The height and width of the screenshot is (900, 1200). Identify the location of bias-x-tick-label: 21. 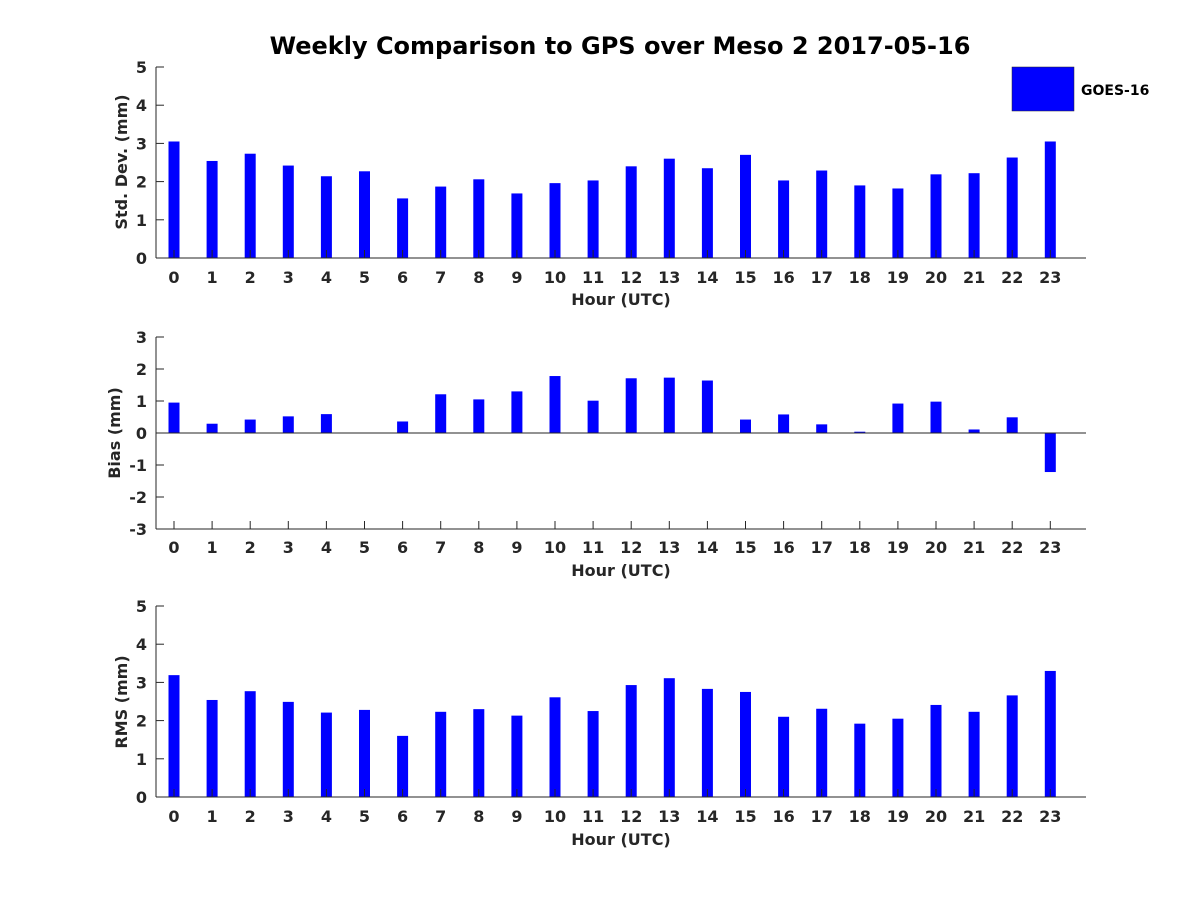
(974, 547).